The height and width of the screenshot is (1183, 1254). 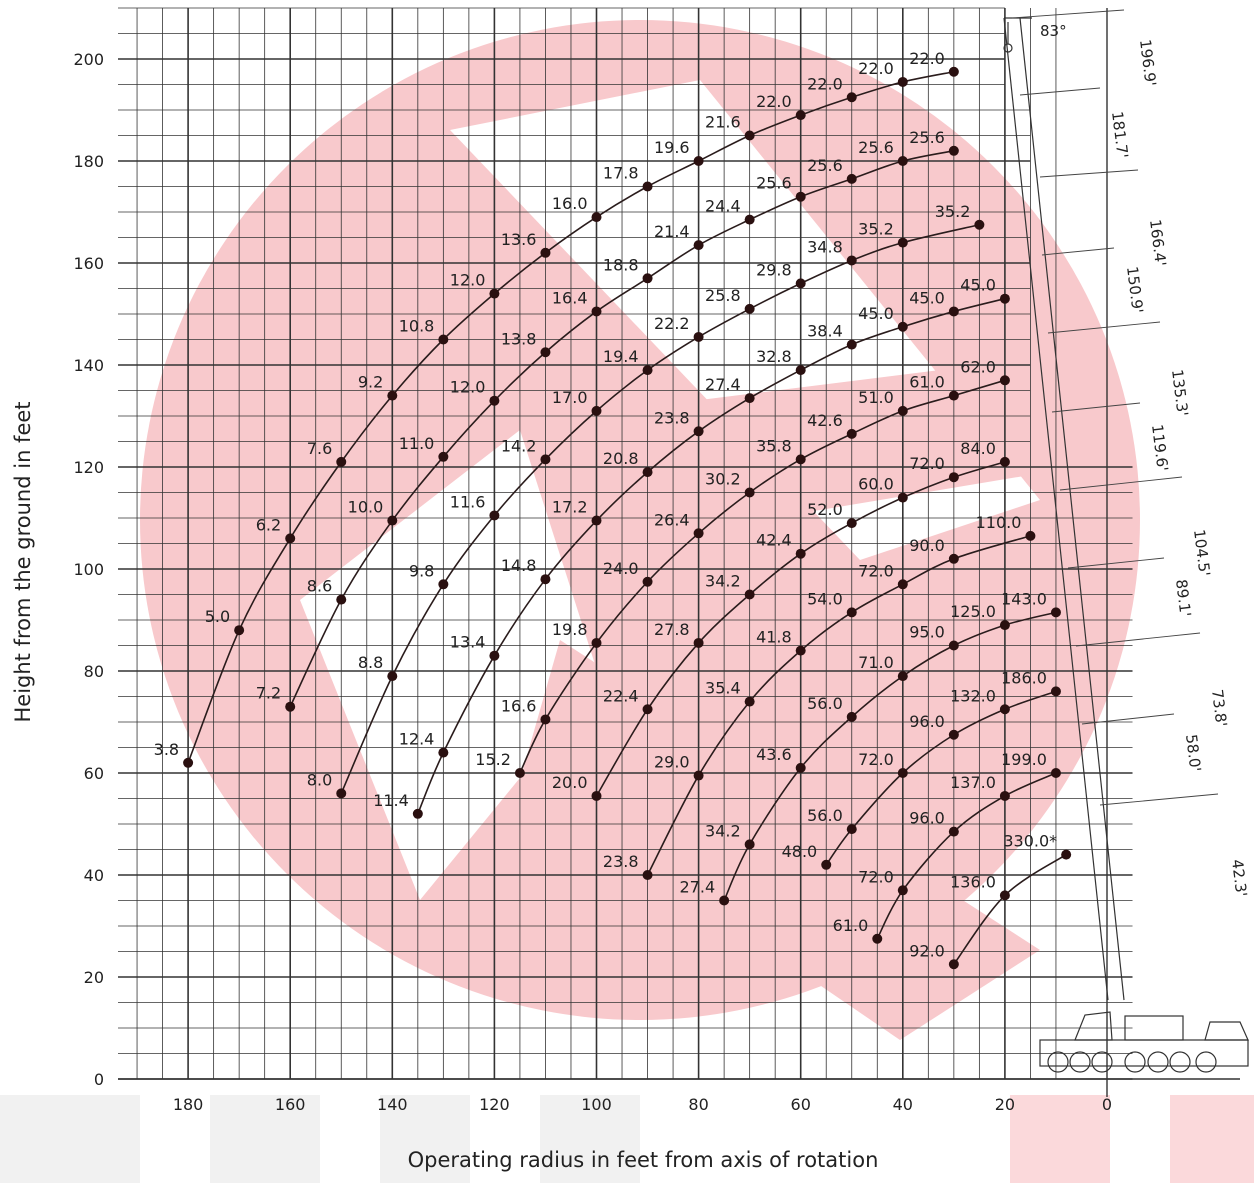 What do you see at coordinates (268, 693) in the screenshot?
I see `capacity-label: 7.2` at bounding box center [268, 693].